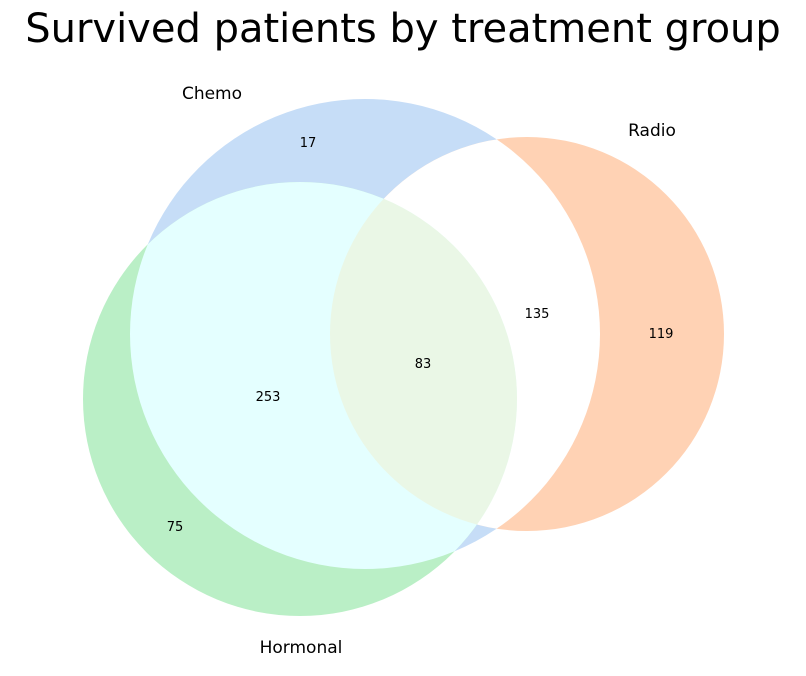 This screenshot has height=676, width=806. I want to click on region-label-all-three: 83, so click(423, 364).